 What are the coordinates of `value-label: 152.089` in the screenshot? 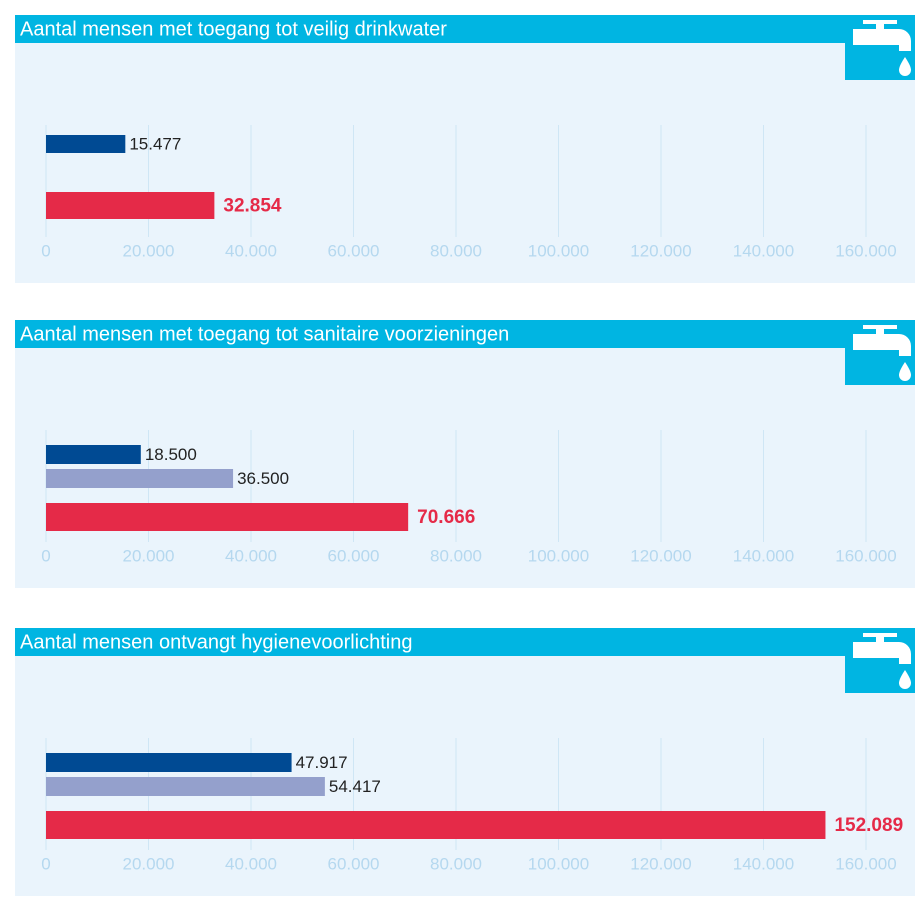 It's located at (868, 825).